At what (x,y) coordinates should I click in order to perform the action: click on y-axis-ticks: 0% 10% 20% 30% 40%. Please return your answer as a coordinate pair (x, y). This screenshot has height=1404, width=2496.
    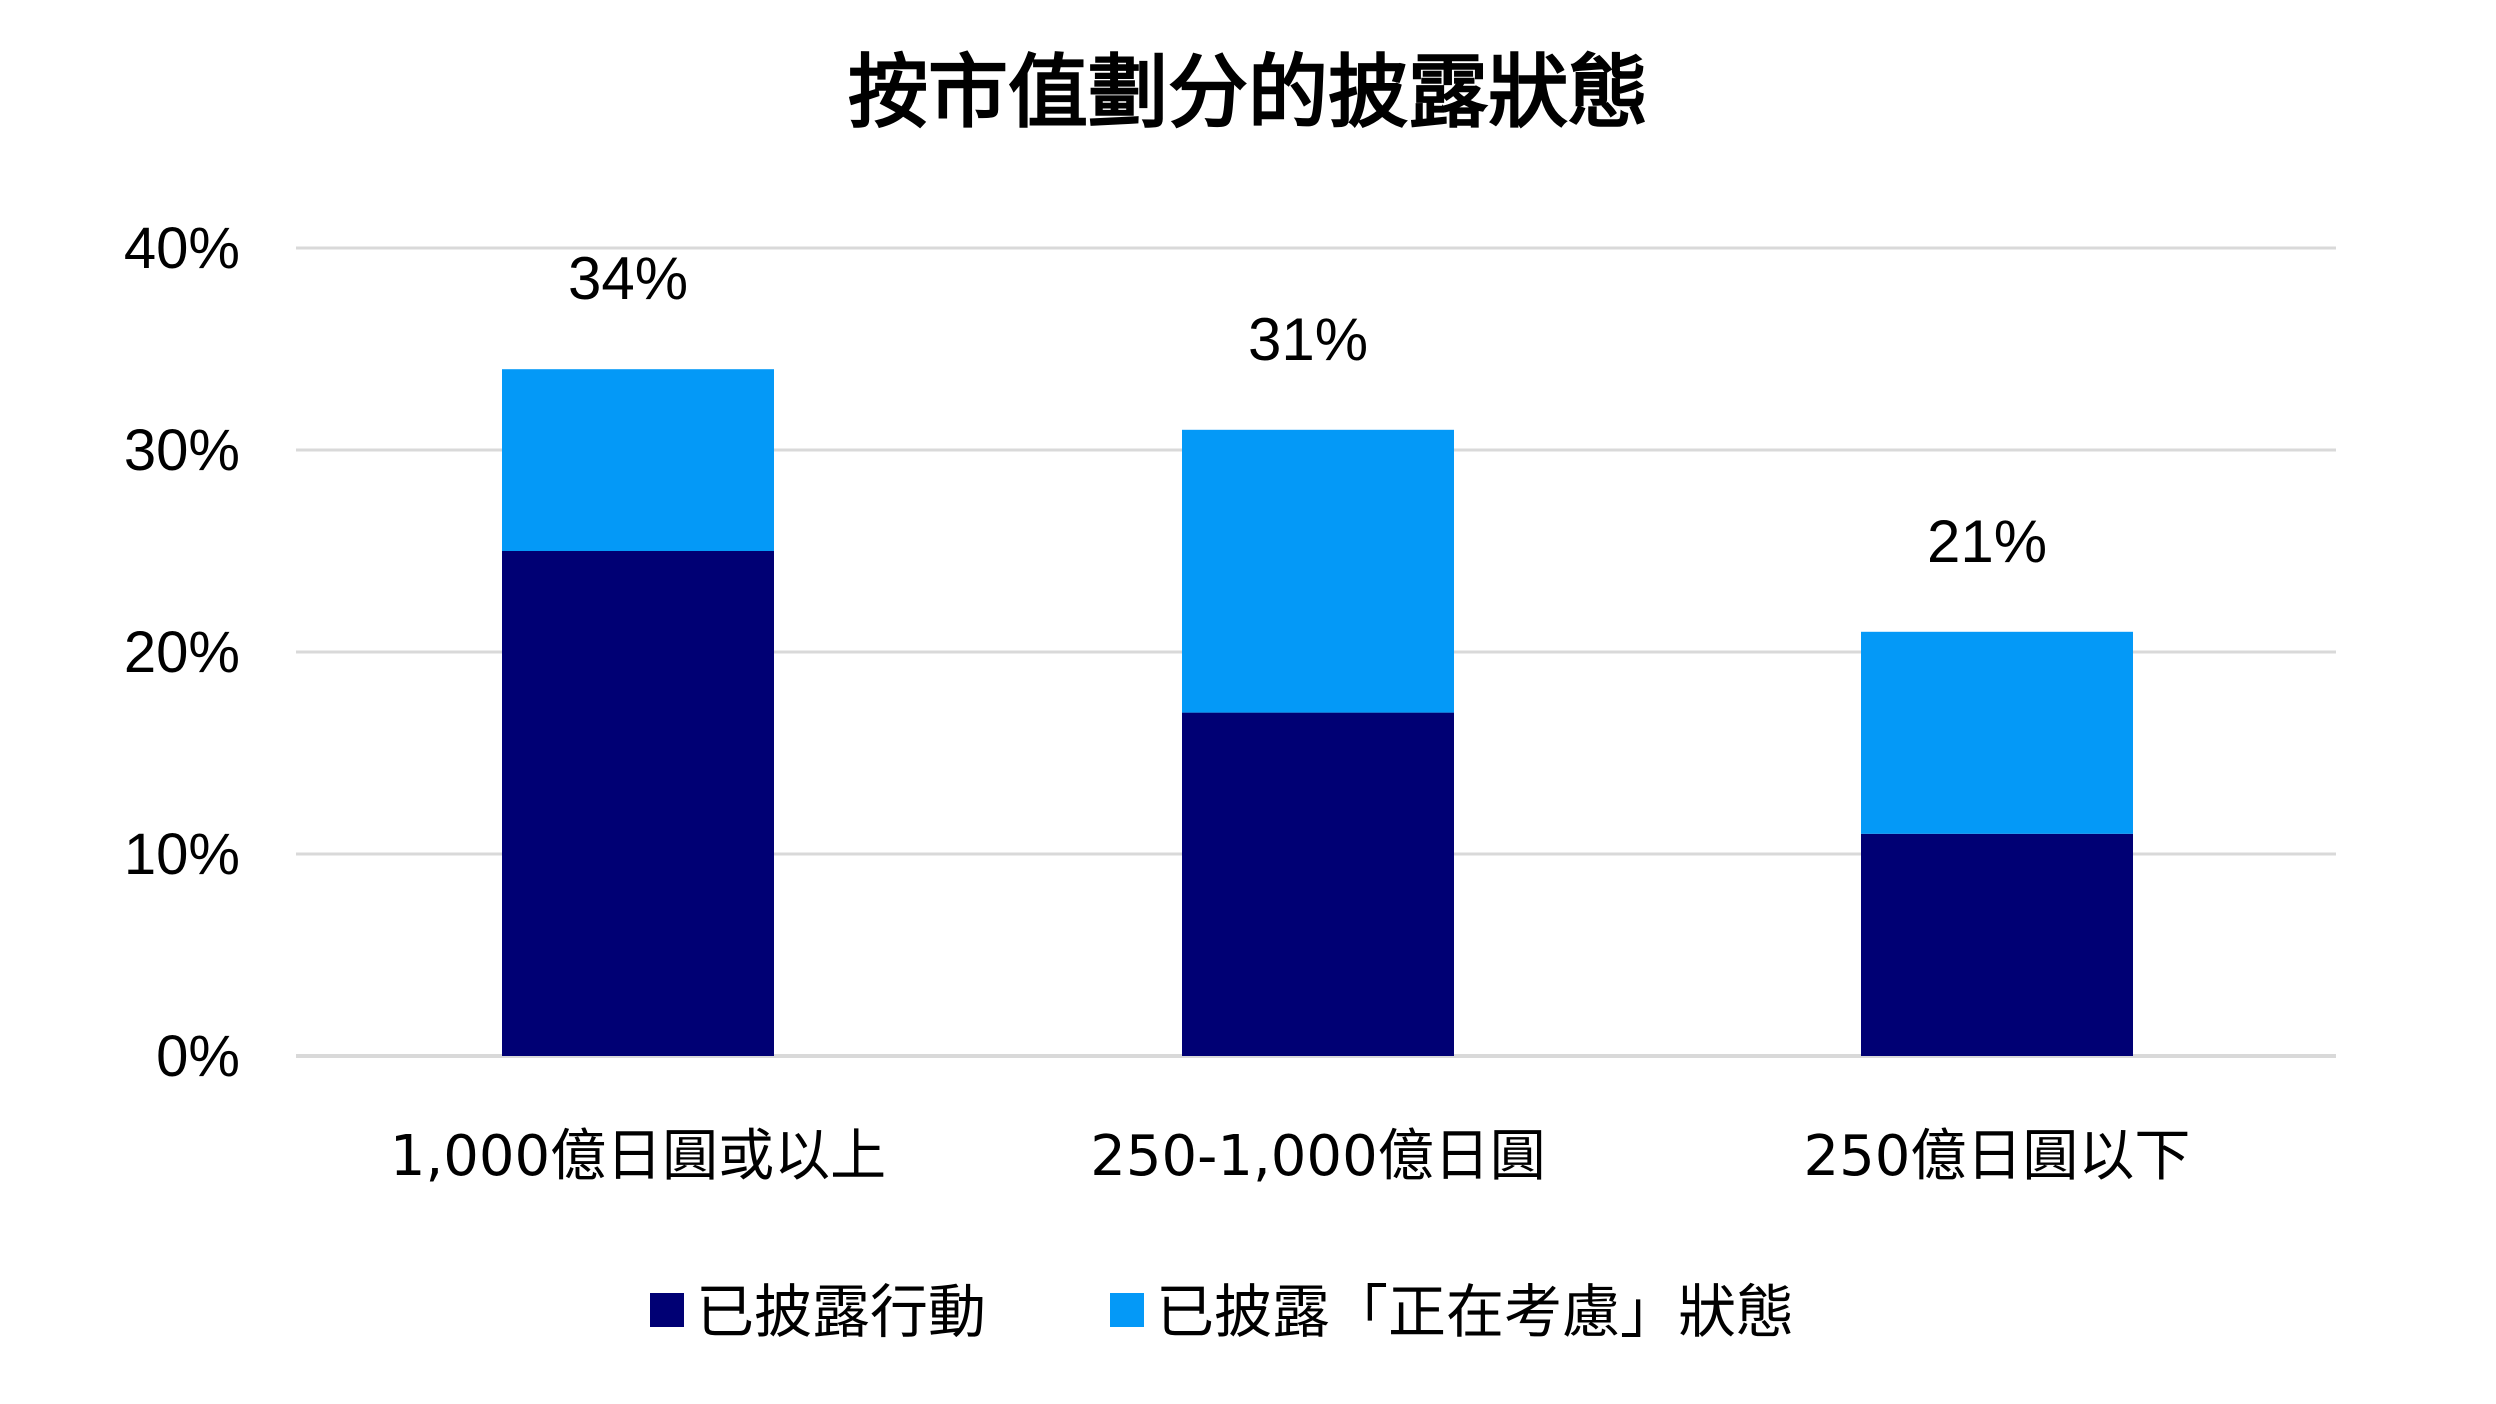
    Looking at the image, I should click on (182, 652).